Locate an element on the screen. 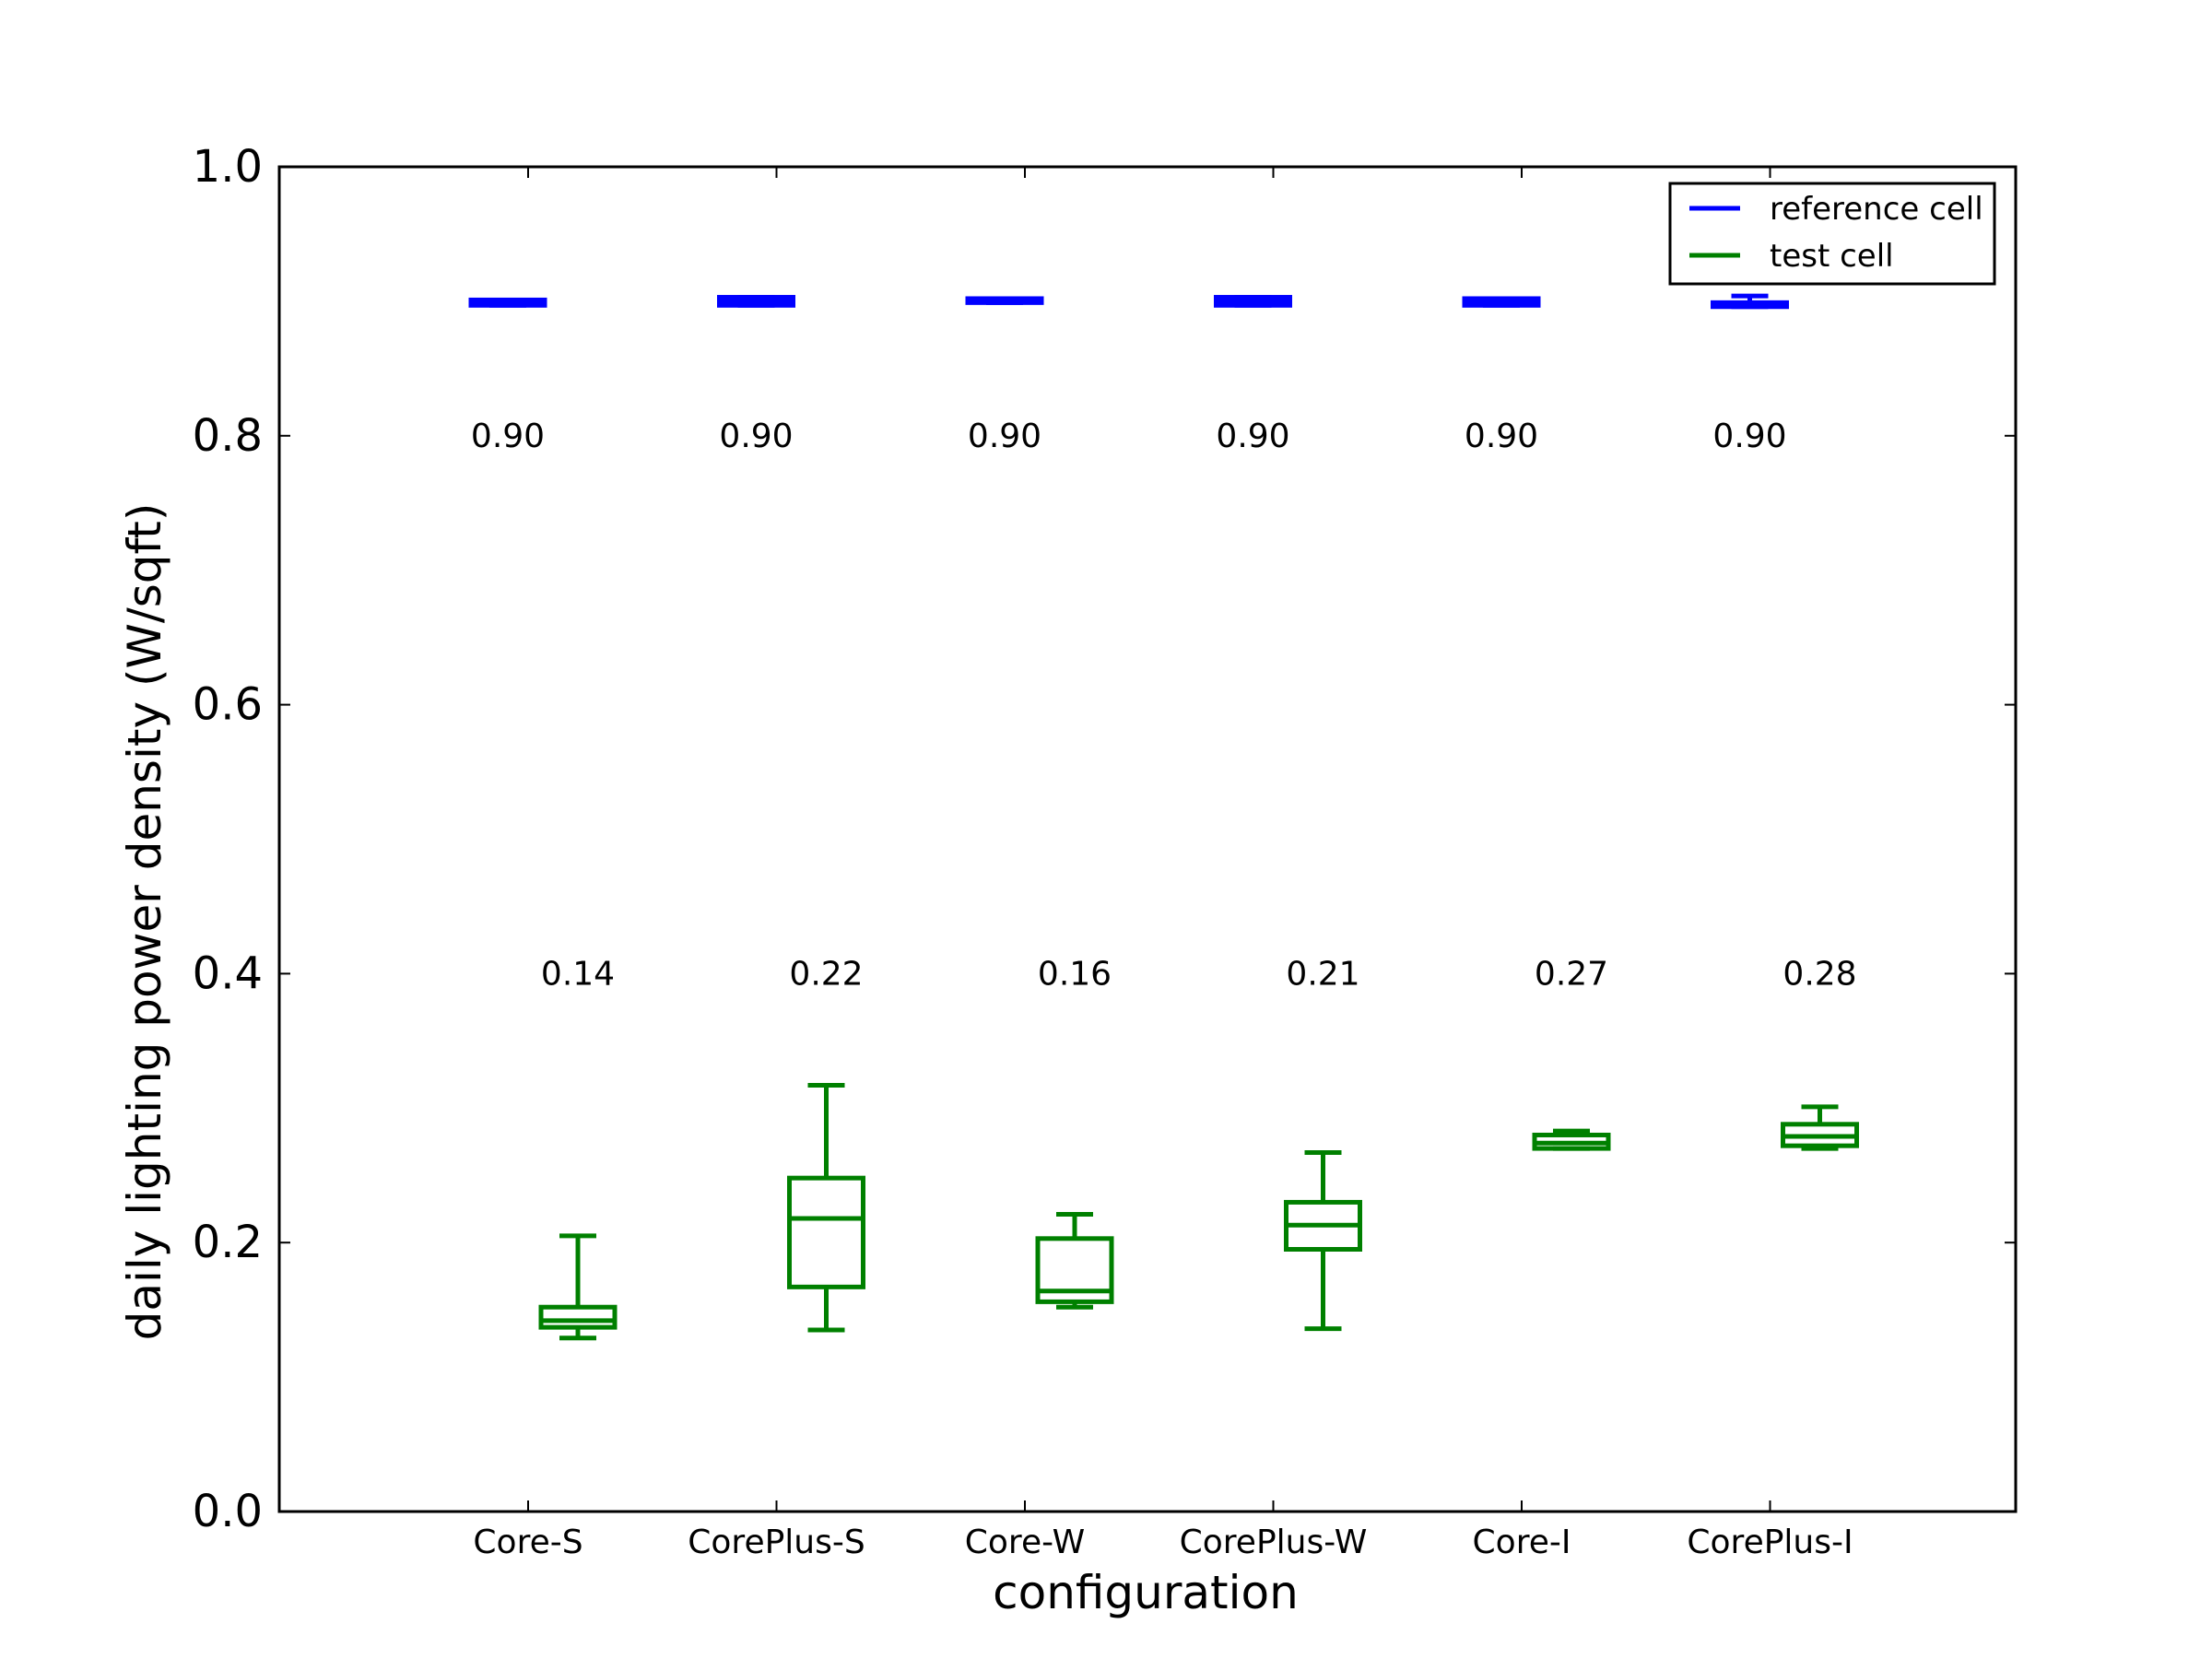 Image resolution: width=2212 pixels, height=1659 pixels. series-test-cell is located at coordinates (1198, 1211).